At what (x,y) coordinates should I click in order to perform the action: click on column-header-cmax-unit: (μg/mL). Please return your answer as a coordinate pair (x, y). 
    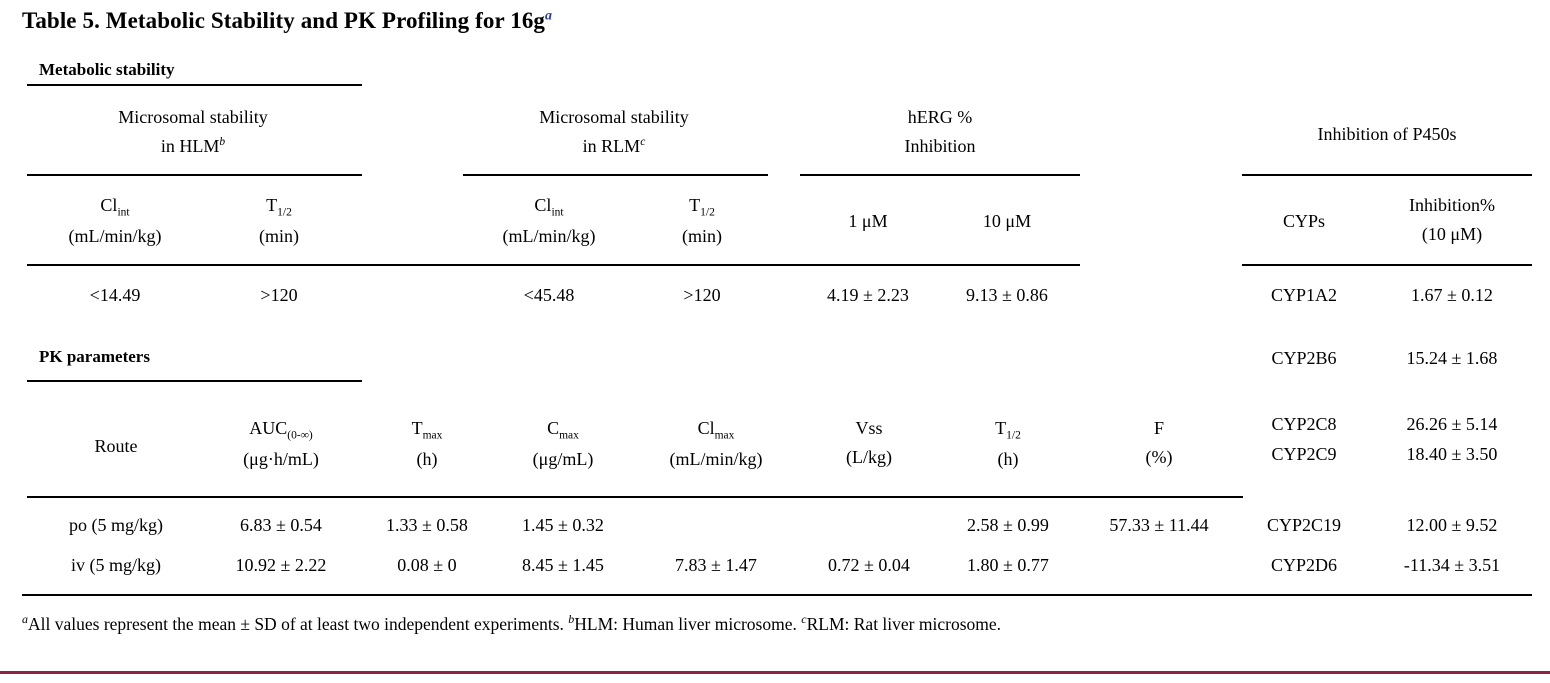
    Looking at the image, I should click on (563, 458).